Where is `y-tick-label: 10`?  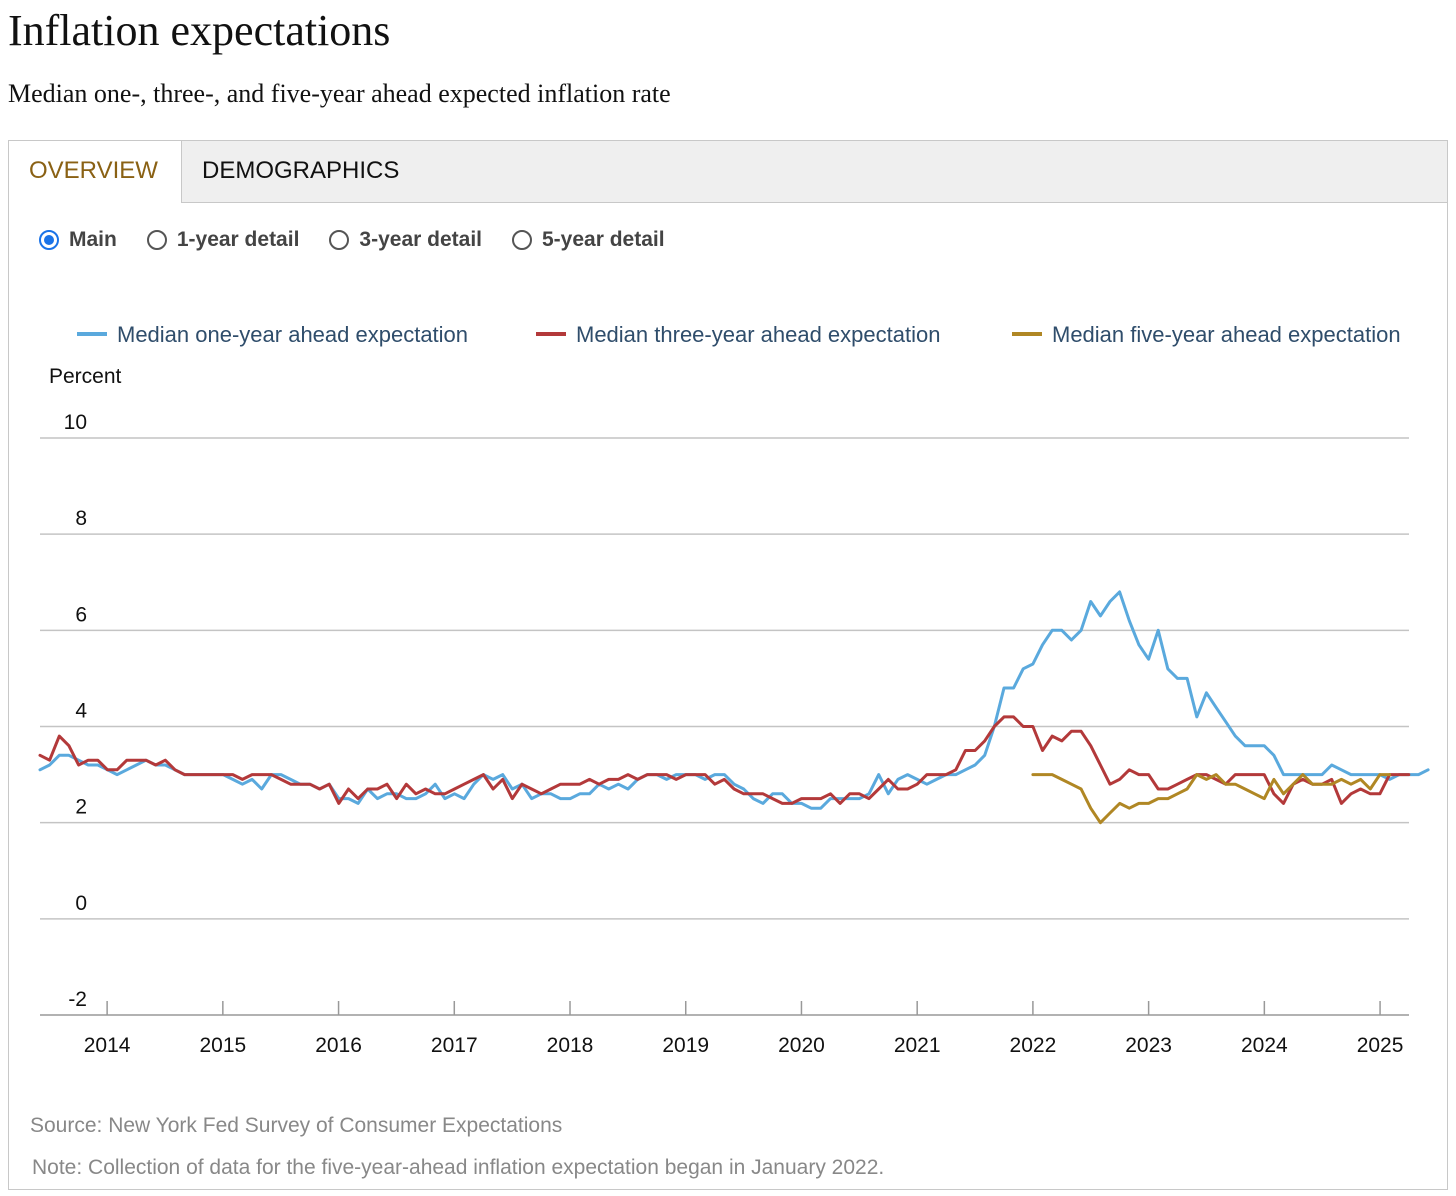 y-tick-label: 10 is located at coordinates (75, 422).